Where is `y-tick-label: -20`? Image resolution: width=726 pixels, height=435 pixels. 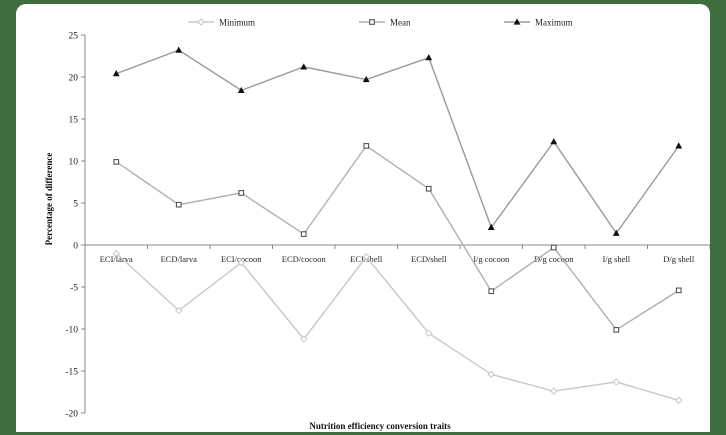
y-tick-label: -20 is located at coordinates (71, 415).